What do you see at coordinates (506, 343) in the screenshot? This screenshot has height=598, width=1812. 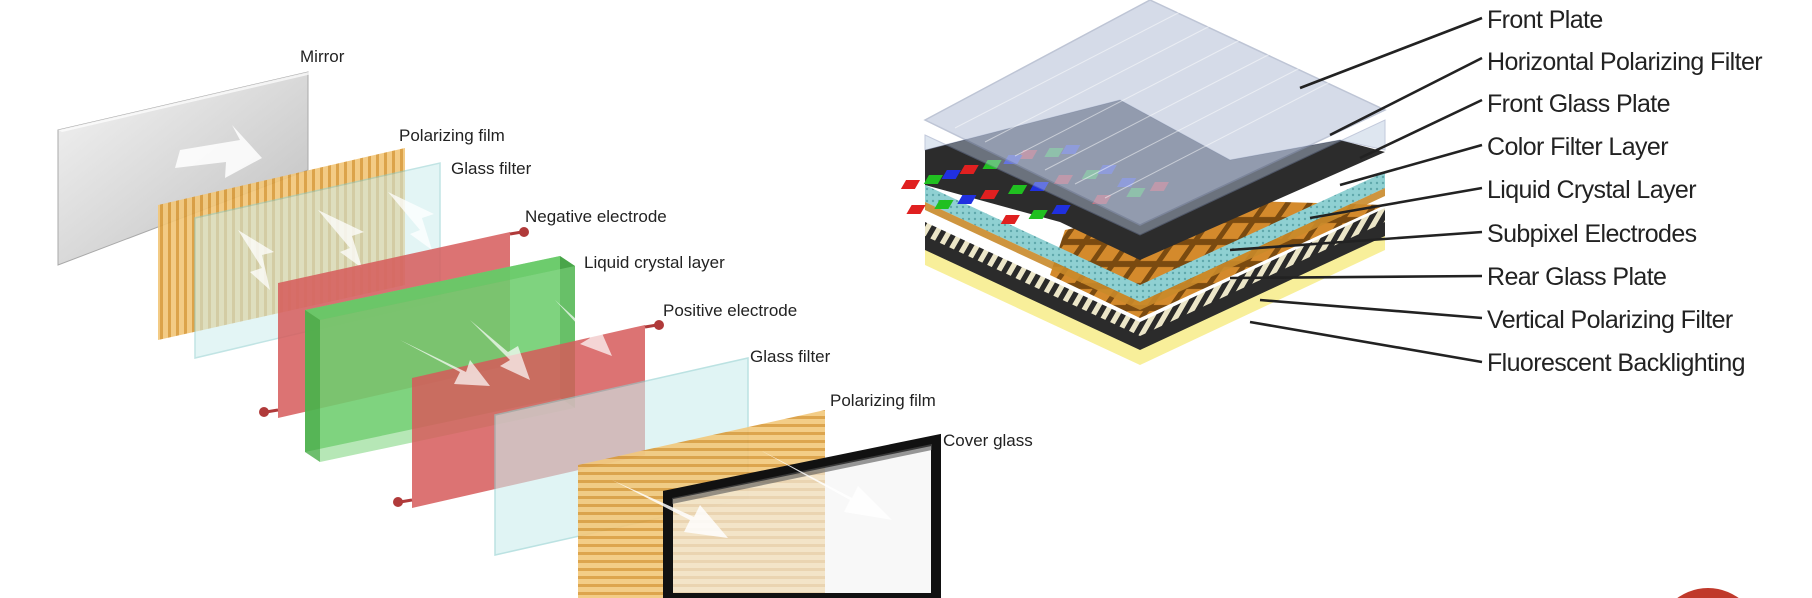 I see `light-arrows-middle` at bounding box center [506, 343].